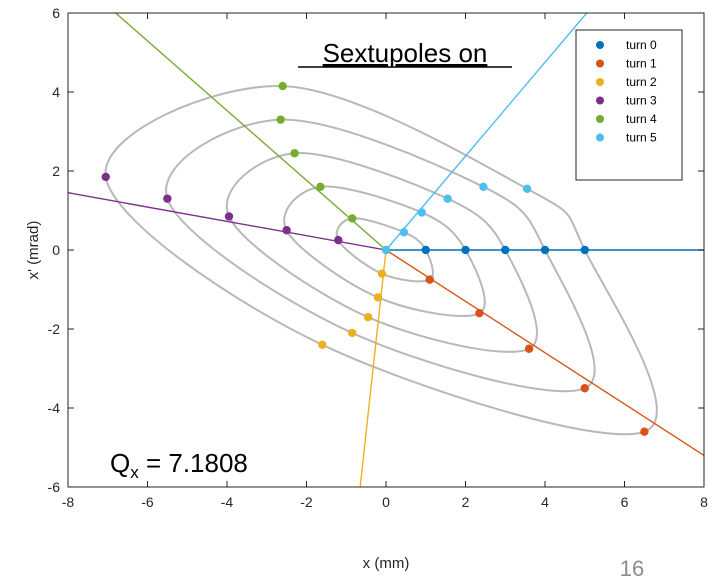 The width and height of the screenshot is (719, 578). What do you see at coordinates (545, 502) in the screenshot?
I see `x-tick-label-4: 4` at bounding box center [545, 502].